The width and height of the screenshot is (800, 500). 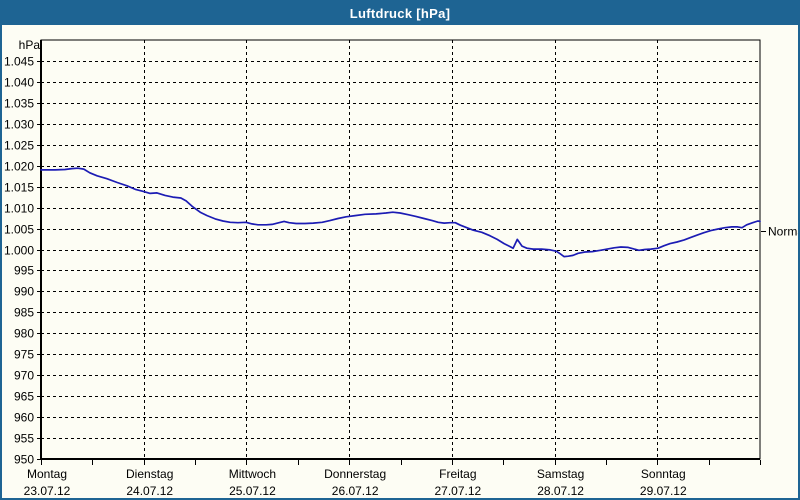 What do you see at coordinates (24, 271) in the screenshot?
I see `y-tick-label: 995` at bounding box center [24, 271].